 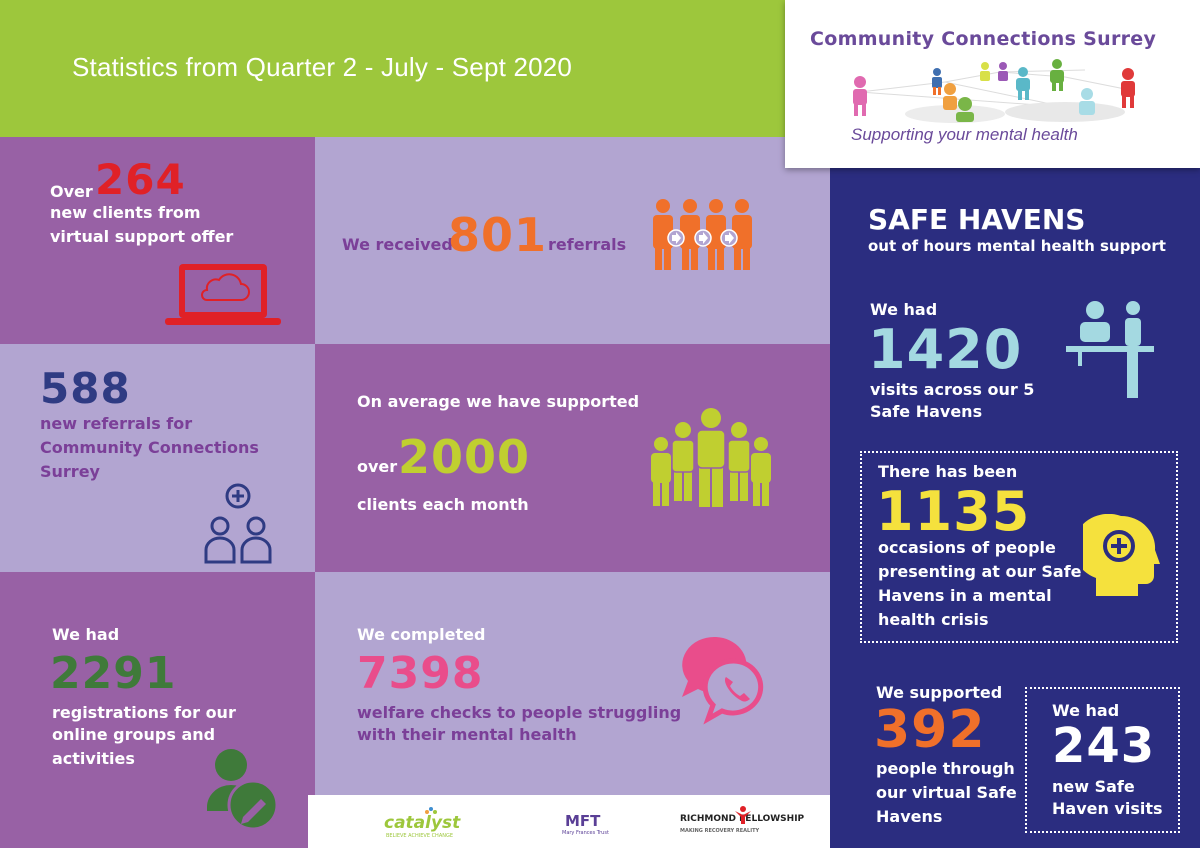 I want to click on sh-visits-value: 1420, so click(x=945, y=349).